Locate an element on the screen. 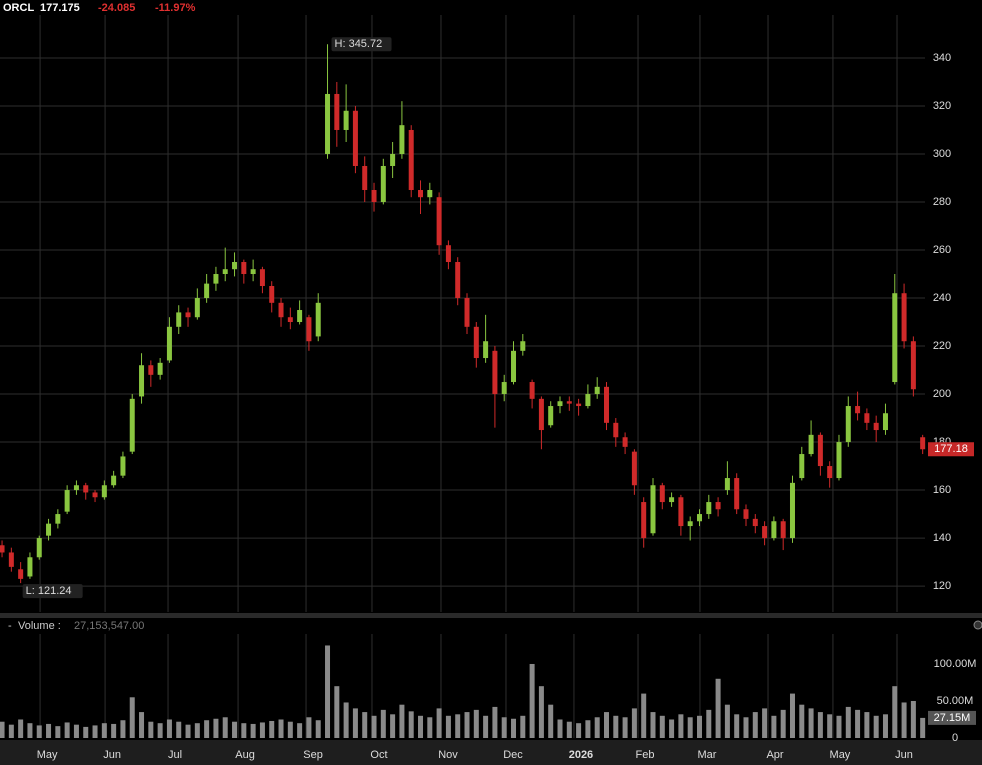 The width and height of the screenshot is (982, 765). y-tick-label: 0 is located at coordinates (955, 738).